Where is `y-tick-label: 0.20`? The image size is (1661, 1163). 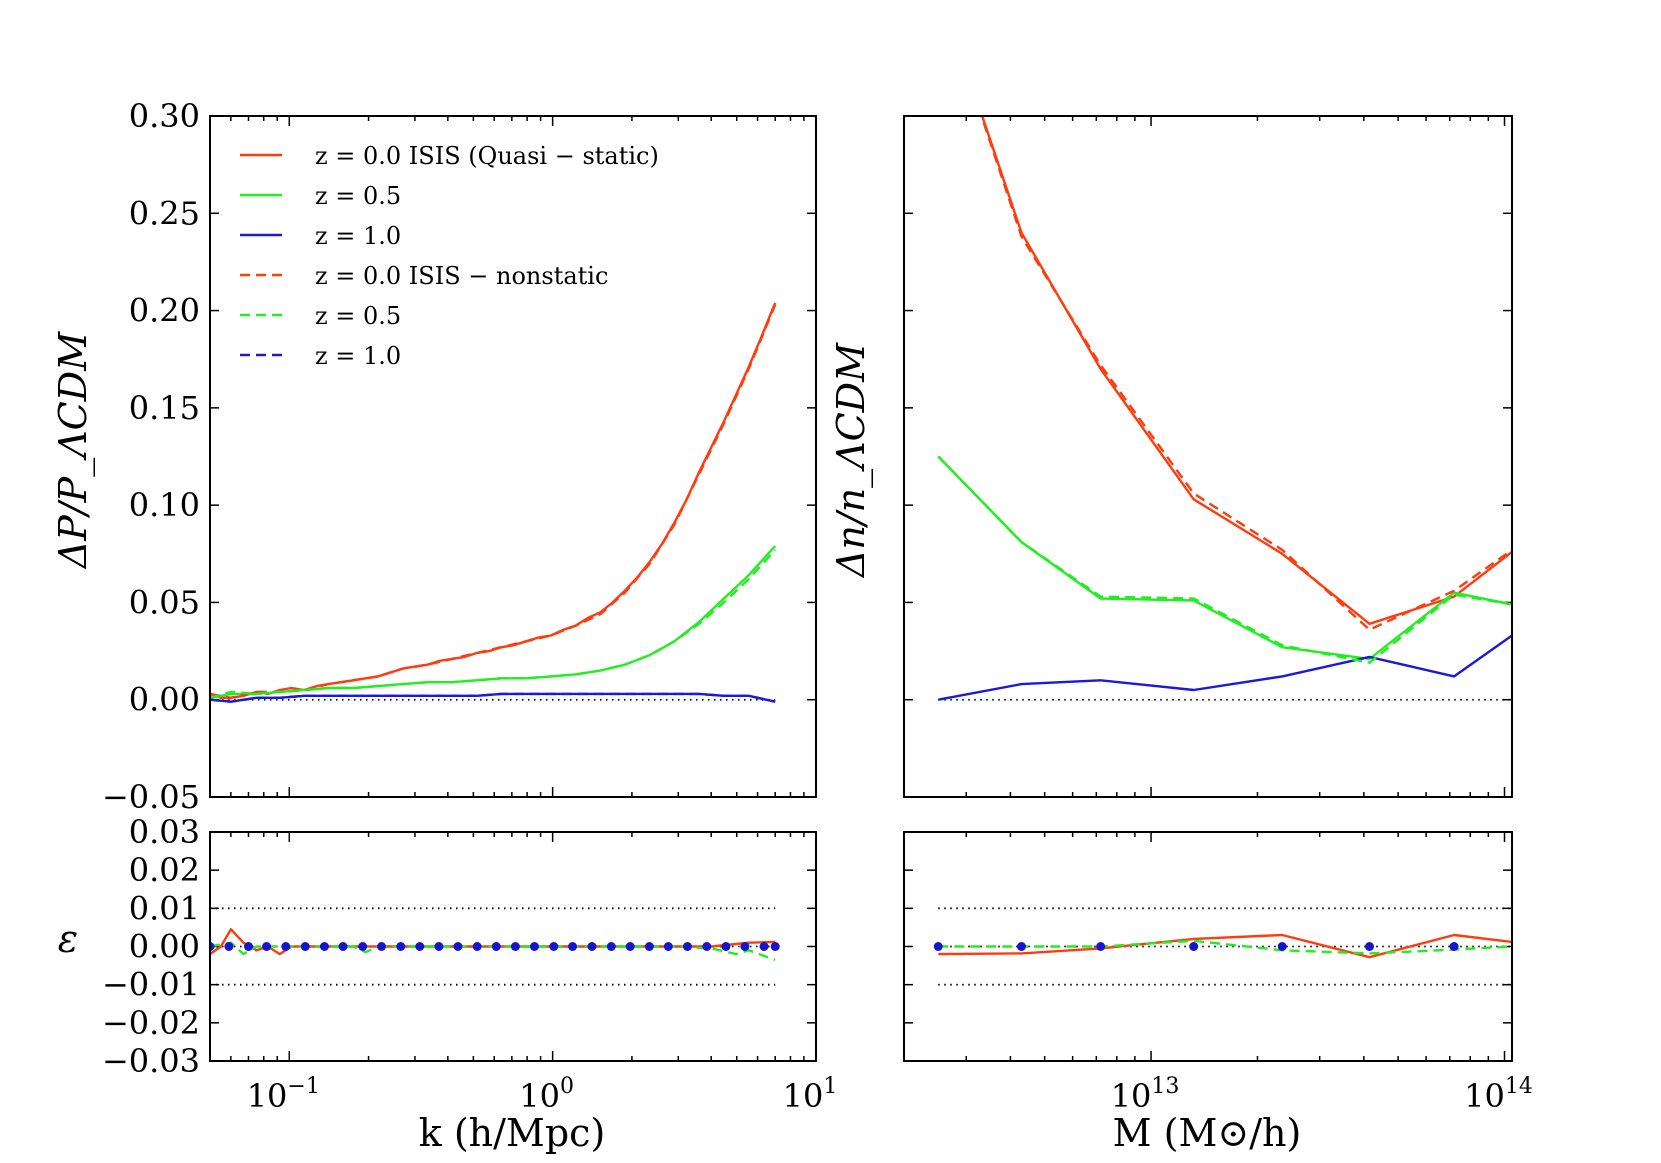 y-tick-label: 0.20 is located at coordinates (164, 311).